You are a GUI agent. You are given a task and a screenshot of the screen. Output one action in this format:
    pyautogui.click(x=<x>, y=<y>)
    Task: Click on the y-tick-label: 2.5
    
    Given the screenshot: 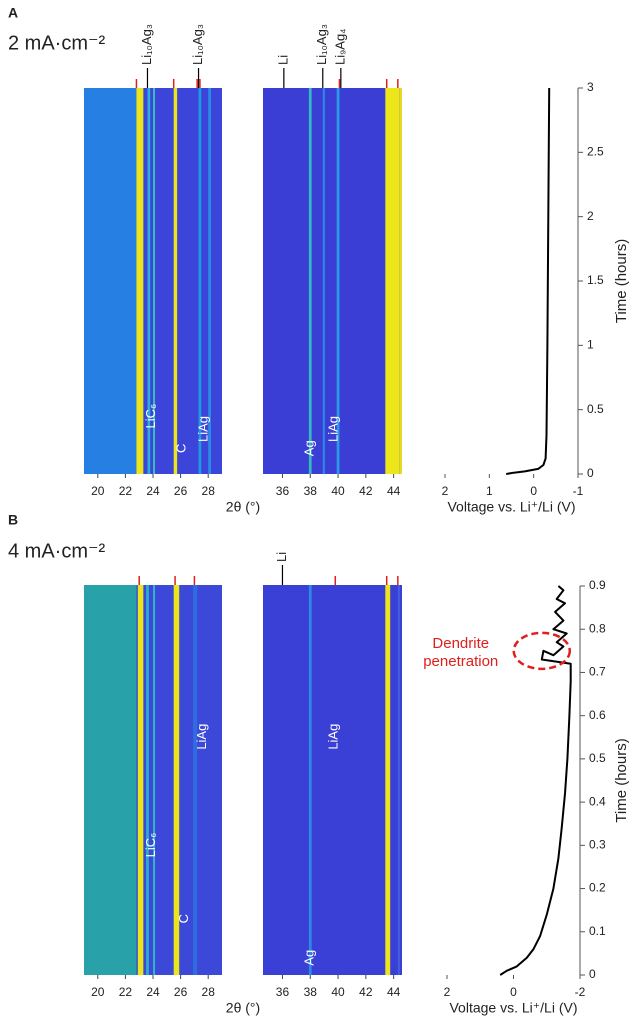 What is the action you would take?
    pyautogui.click(x=595, y=152)
    